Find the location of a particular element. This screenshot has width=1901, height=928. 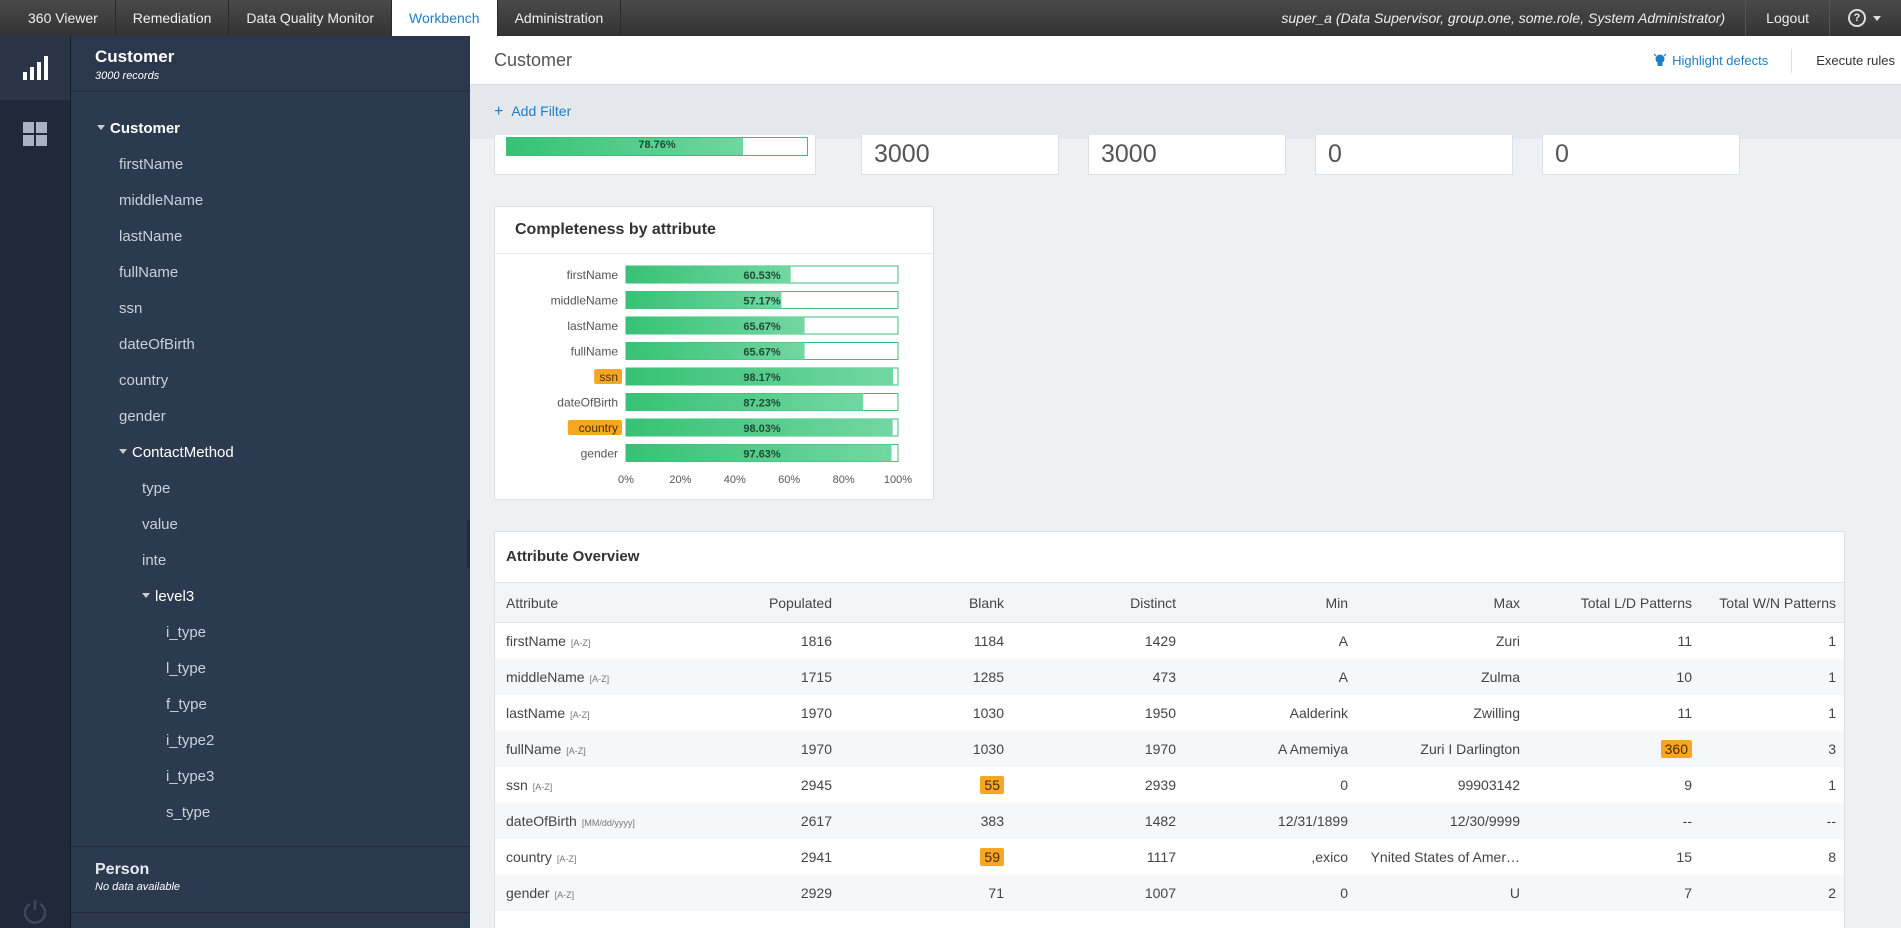

tab-administration: Administration is located at coordinates (560, 18).